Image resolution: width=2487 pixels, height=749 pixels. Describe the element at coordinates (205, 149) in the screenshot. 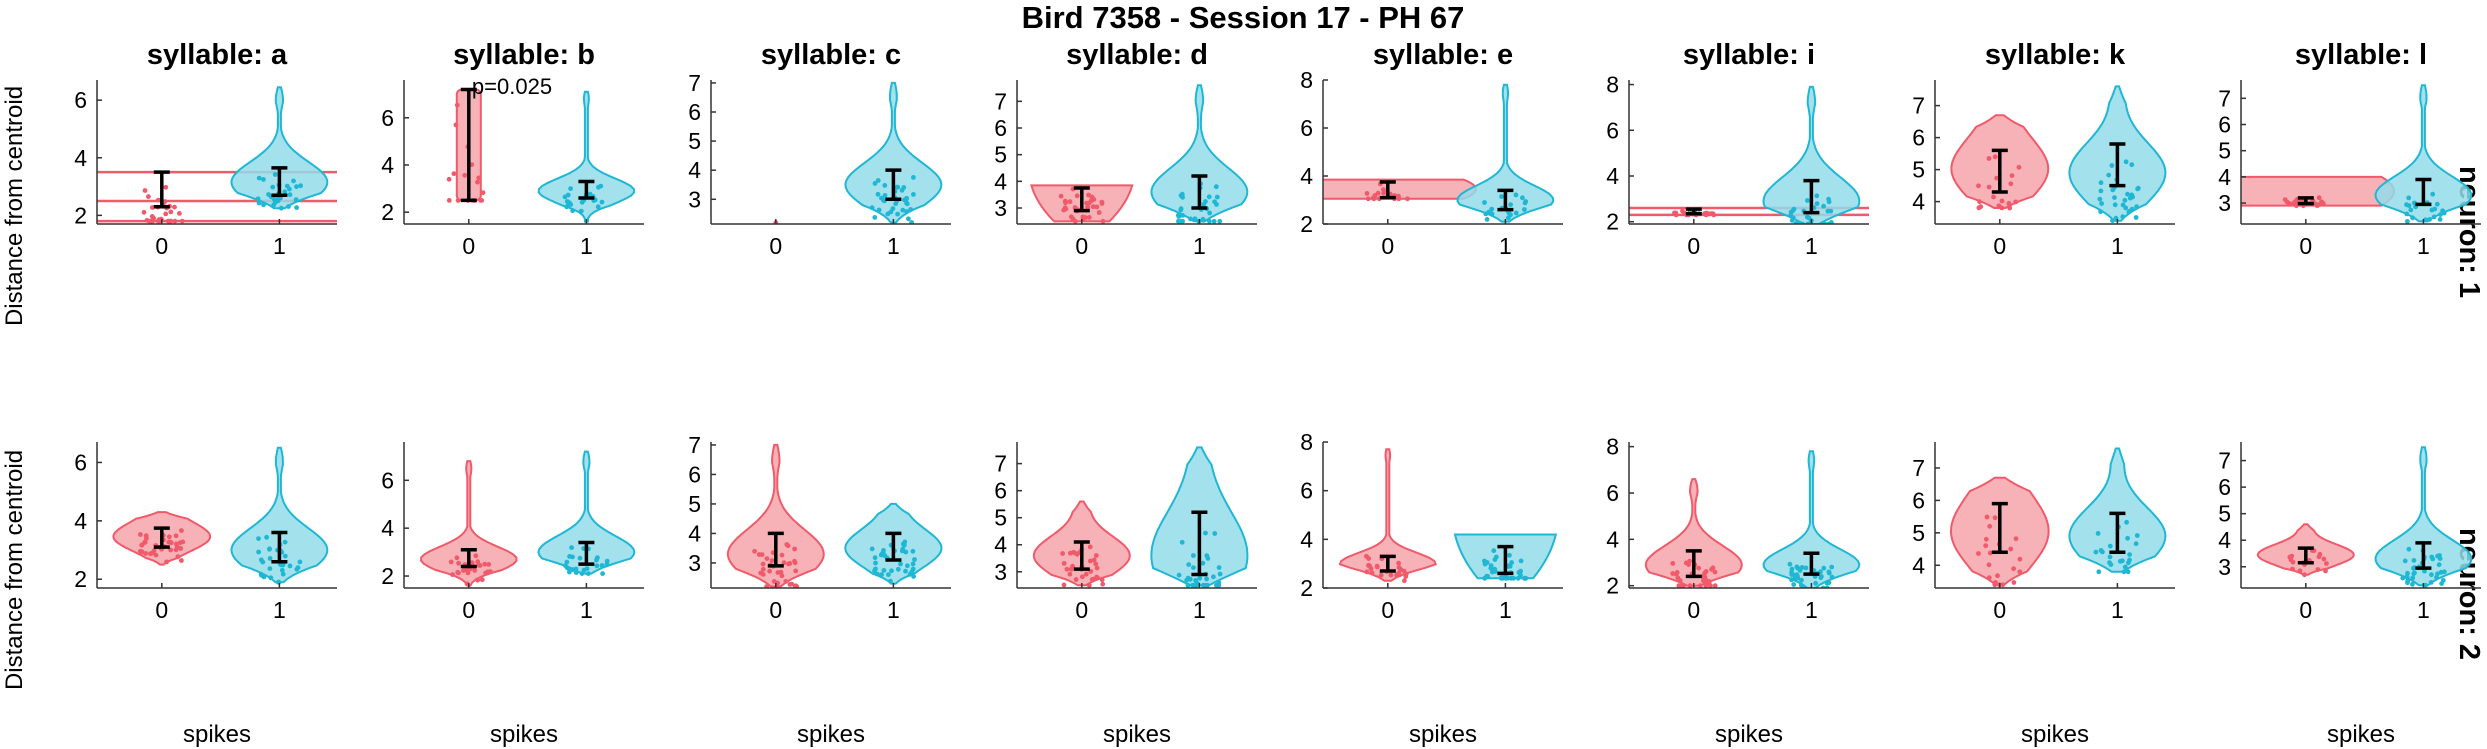

I see `panel-1: syllable: a 2 4 6 0 1` at that location.